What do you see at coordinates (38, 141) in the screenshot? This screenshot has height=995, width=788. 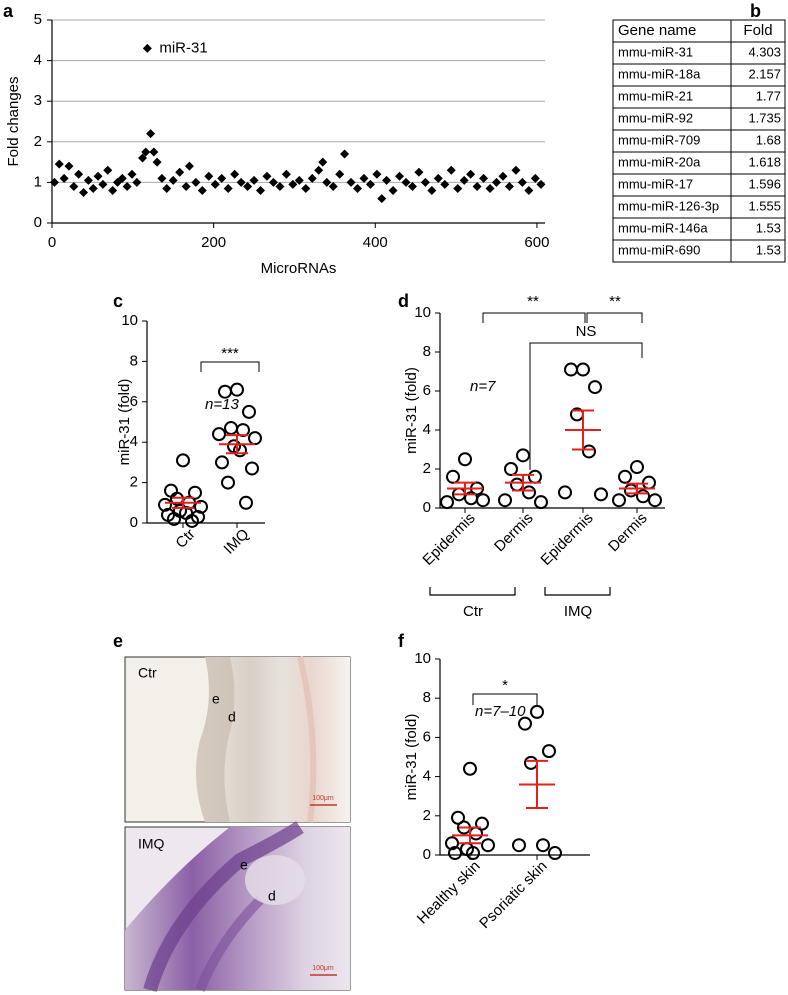 I see `y-tick-label: 2` at bounding box center [38, 141].